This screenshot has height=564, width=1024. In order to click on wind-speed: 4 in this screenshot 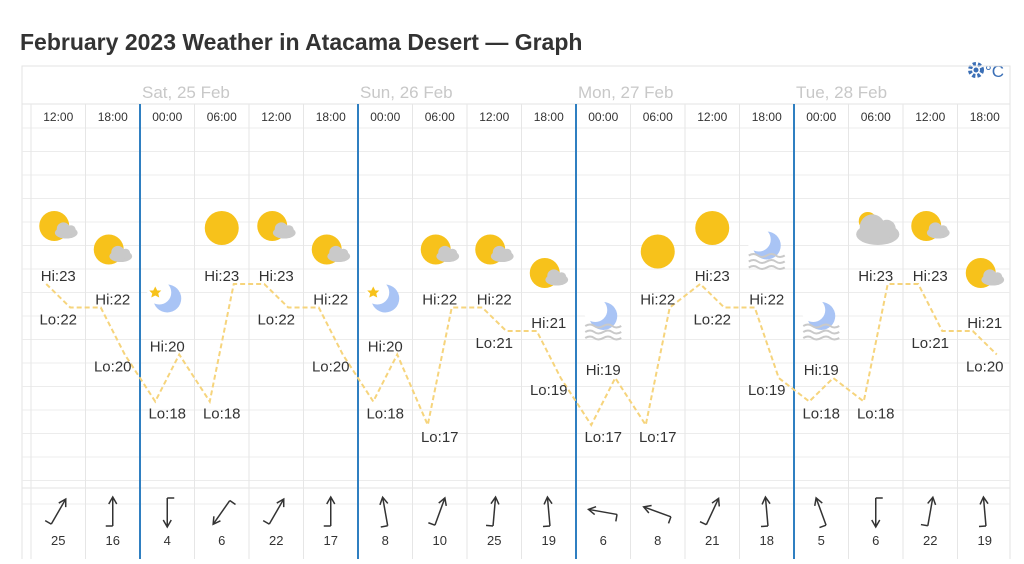, I will do `click(167, 540)`.